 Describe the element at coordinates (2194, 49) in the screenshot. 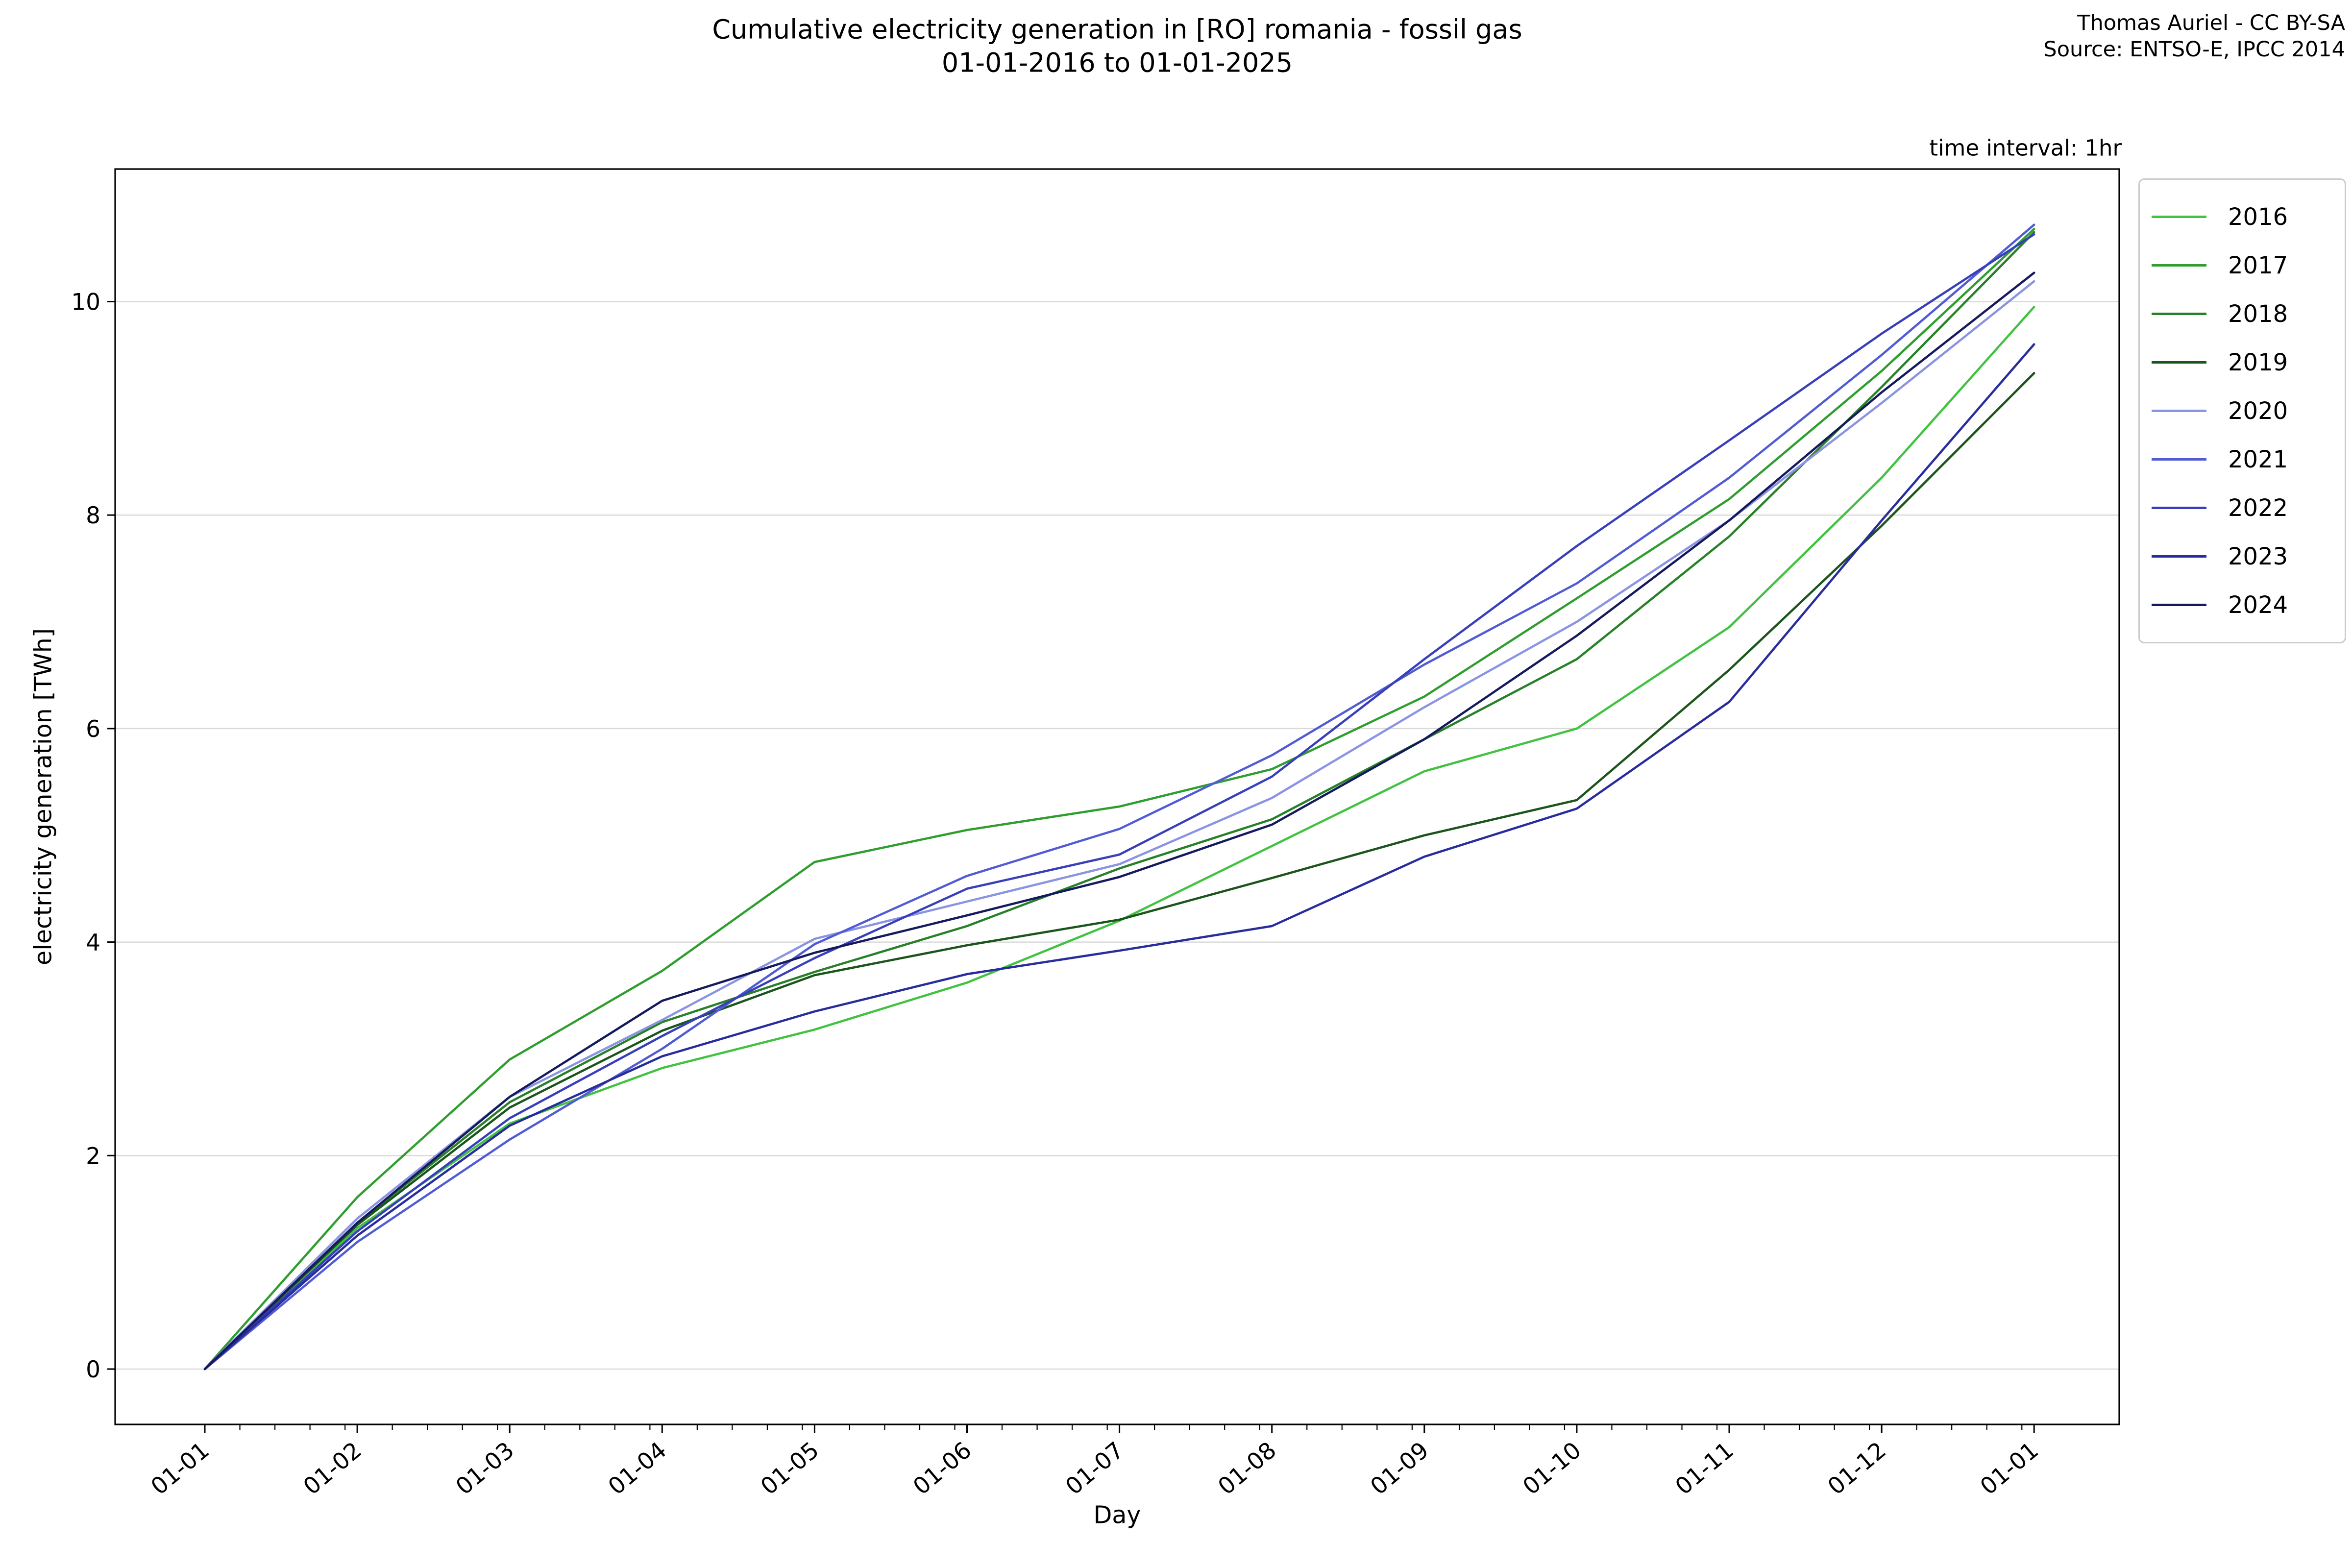

I see `credit-source: Source: ENTSO-E, IPCC 2014` at that location.